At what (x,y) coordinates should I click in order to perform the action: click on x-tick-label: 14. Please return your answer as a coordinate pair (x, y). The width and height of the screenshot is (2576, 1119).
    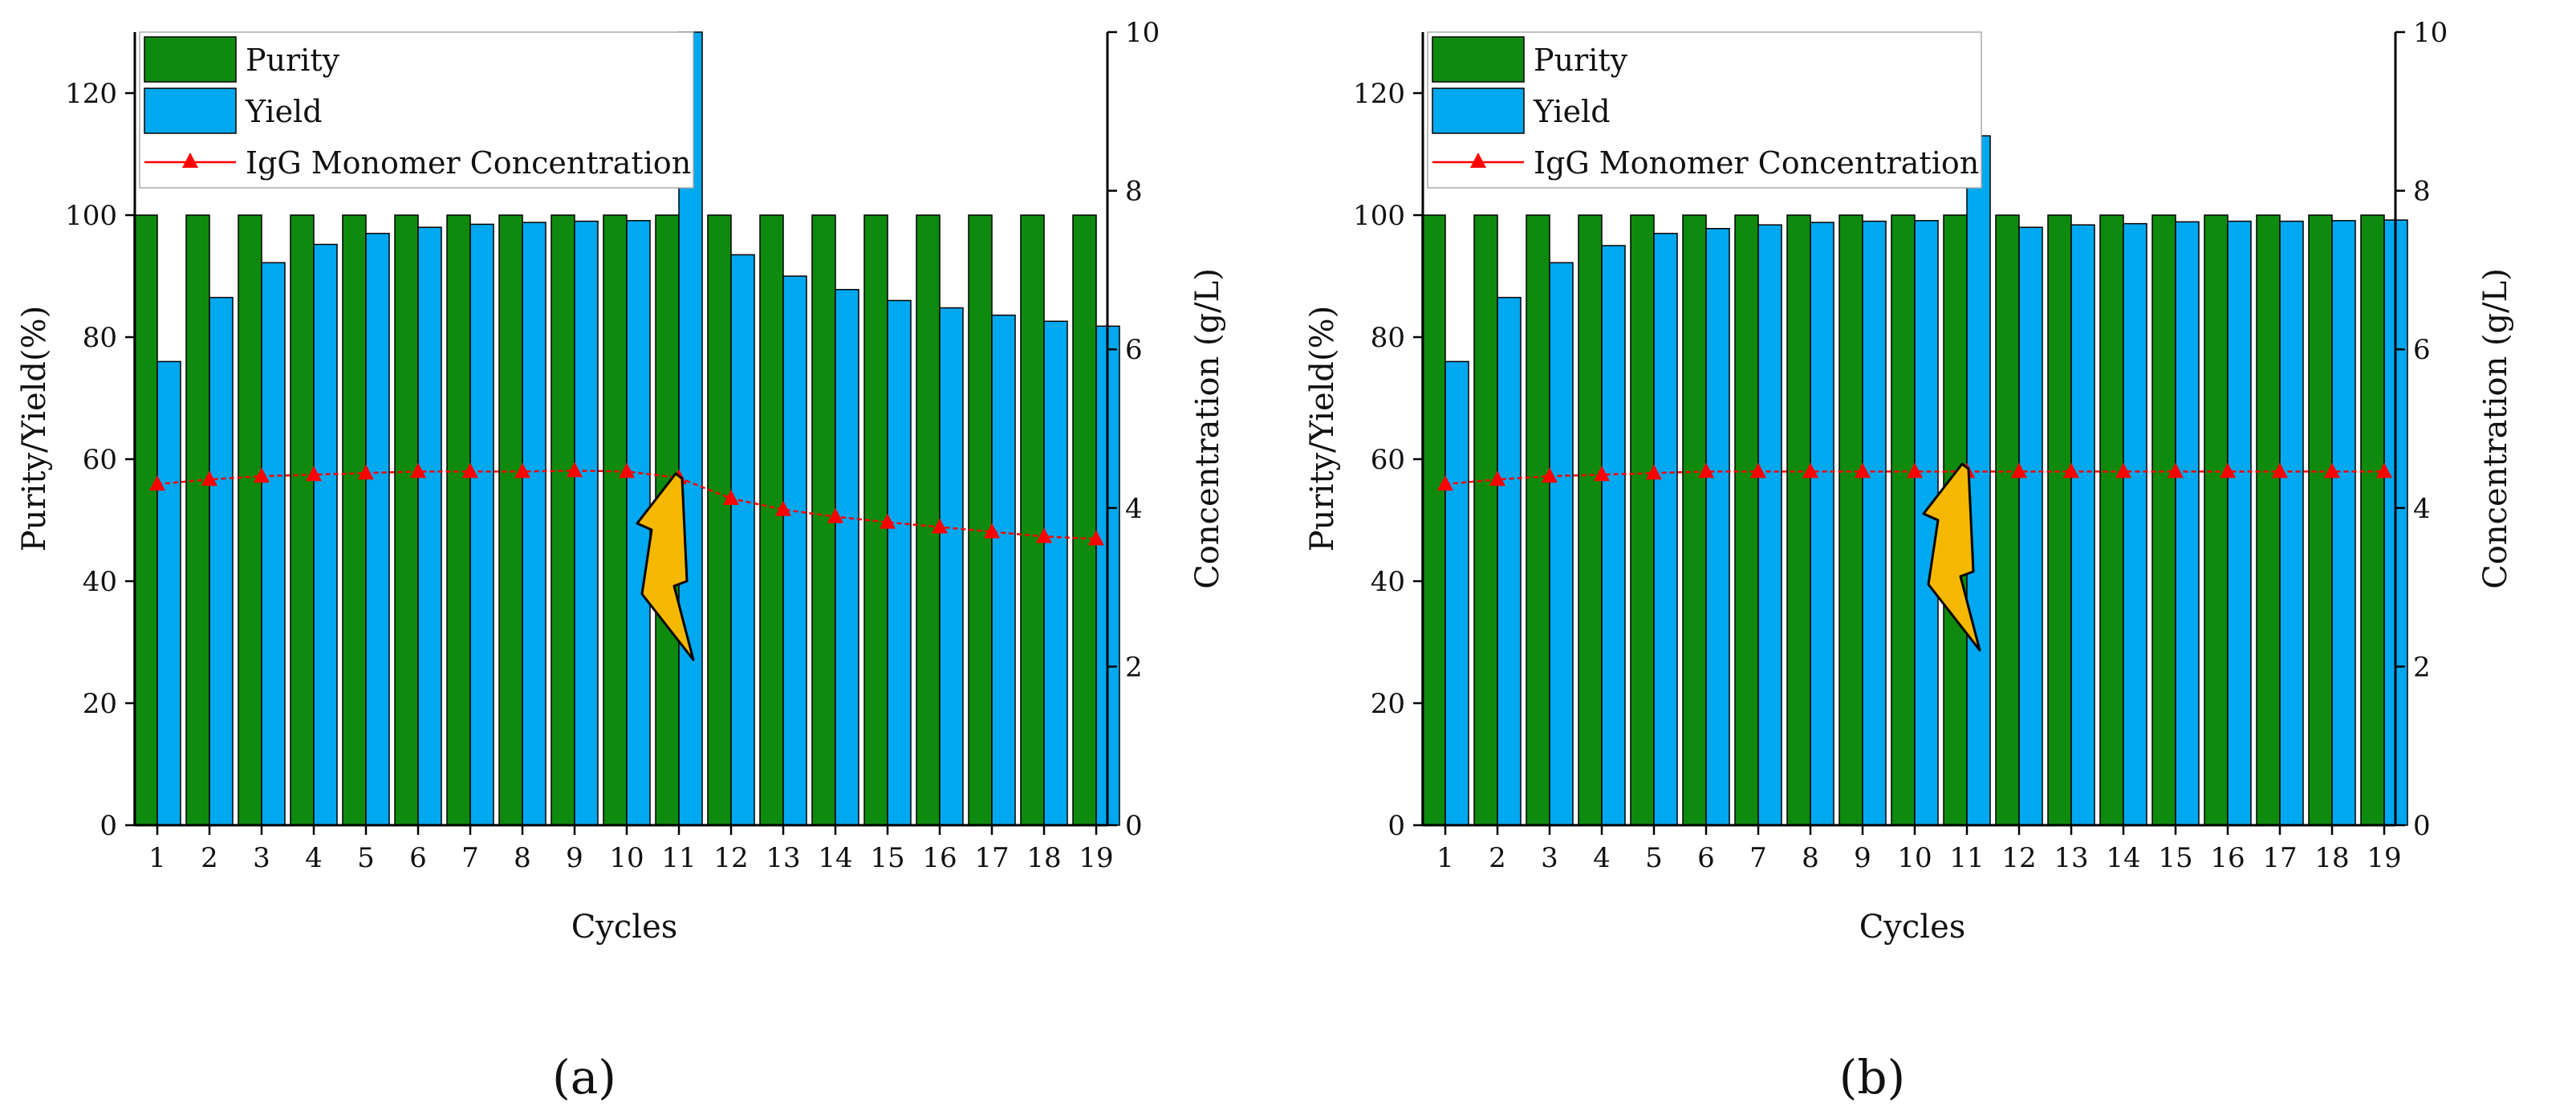
    Looking at the image, I should click on (835, 858).